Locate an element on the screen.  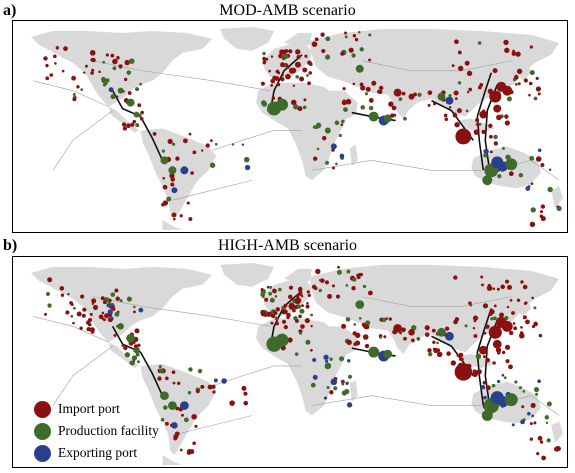
main-route-line is located at coordinates (286, 83).